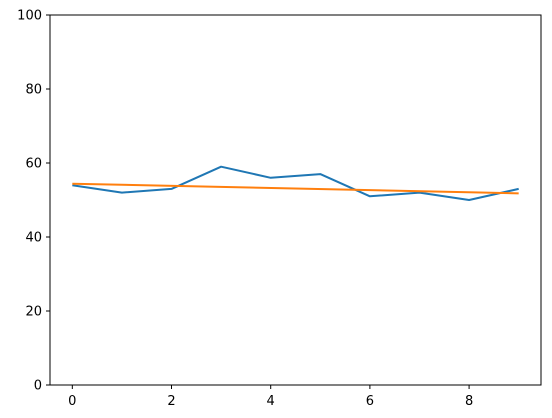 The image size is (552, 418). What do you see at coordinates (29, 16) in the screenshot?
I see `y-tick-label: 100` at bounding box center [29, 16].